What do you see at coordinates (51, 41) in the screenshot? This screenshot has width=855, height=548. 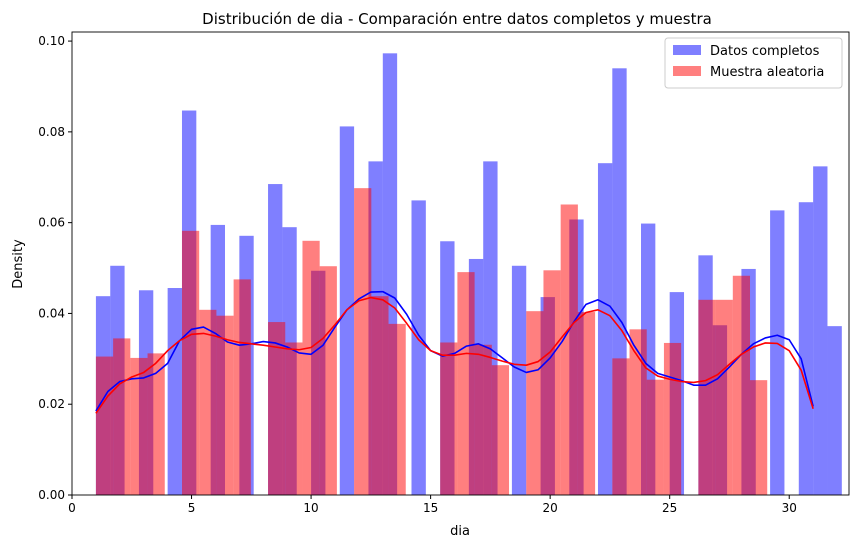 I see `y-tick-label: 0.10` at bounding box center [51, 41].